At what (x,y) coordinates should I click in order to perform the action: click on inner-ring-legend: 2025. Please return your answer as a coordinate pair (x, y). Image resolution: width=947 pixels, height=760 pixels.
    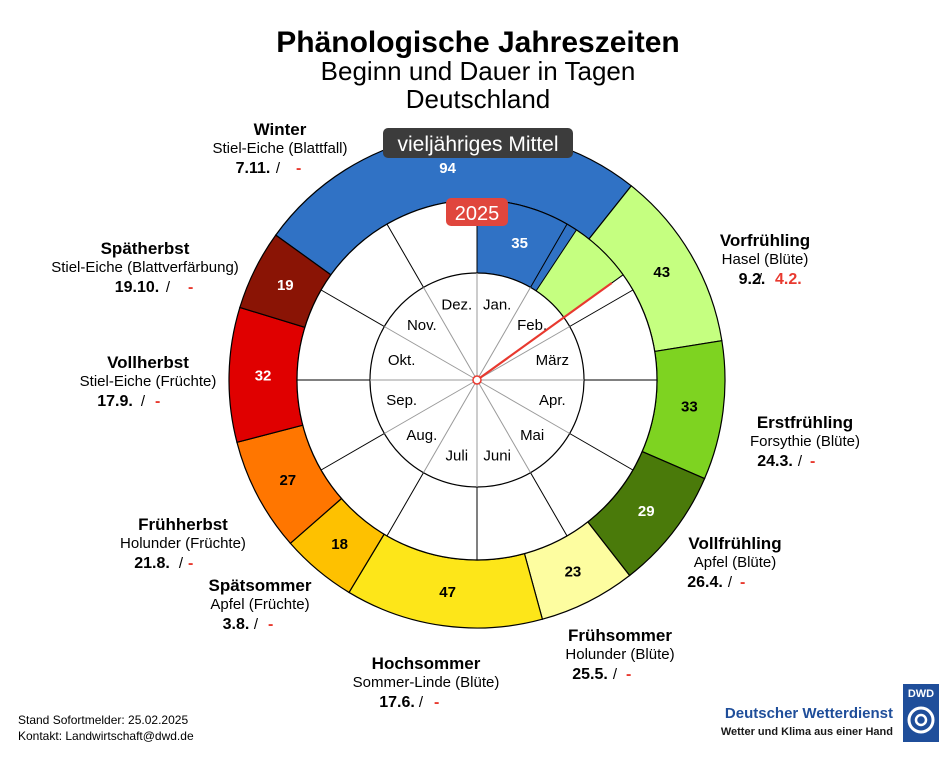
    Looking at the image, I should click on (477, 212).